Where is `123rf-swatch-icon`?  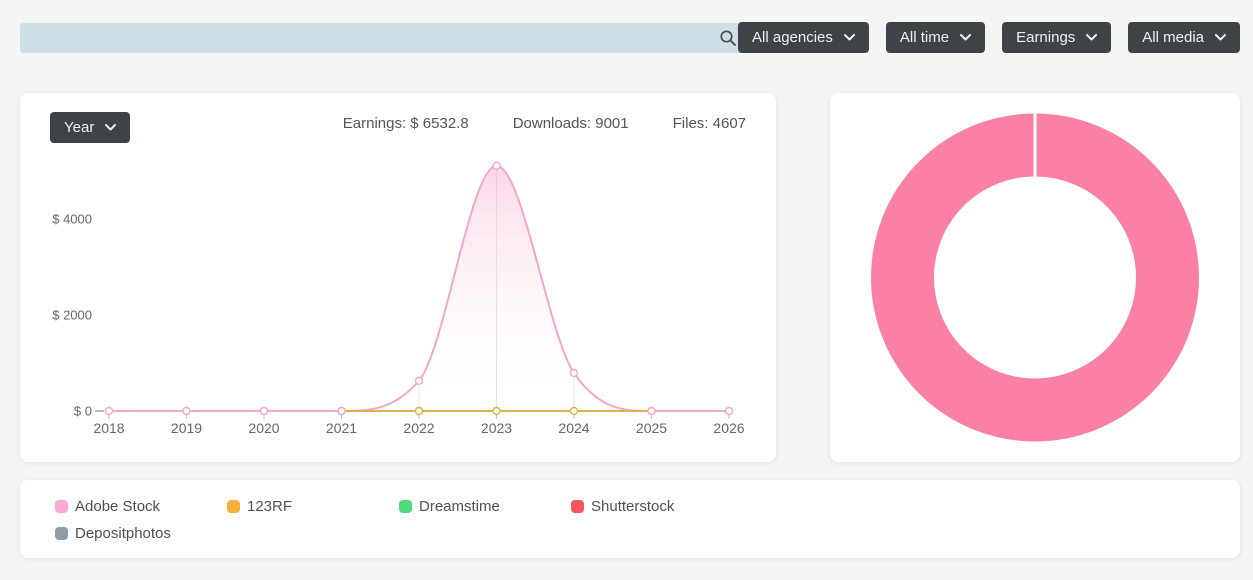 123rf-swatch-icon is located at coordinates (233, 506).